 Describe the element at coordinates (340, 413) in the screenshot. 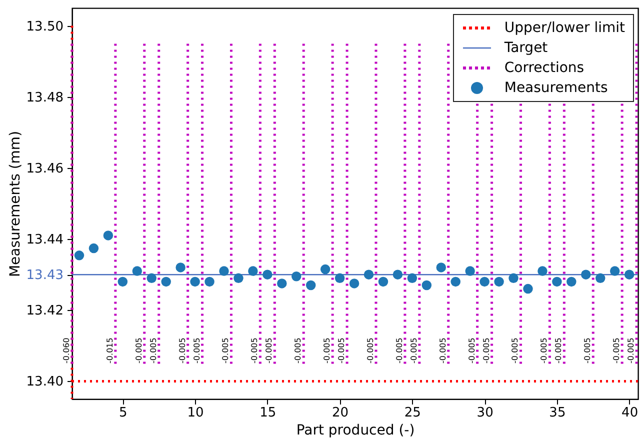

I see `x-tick-label: 20` at that location.